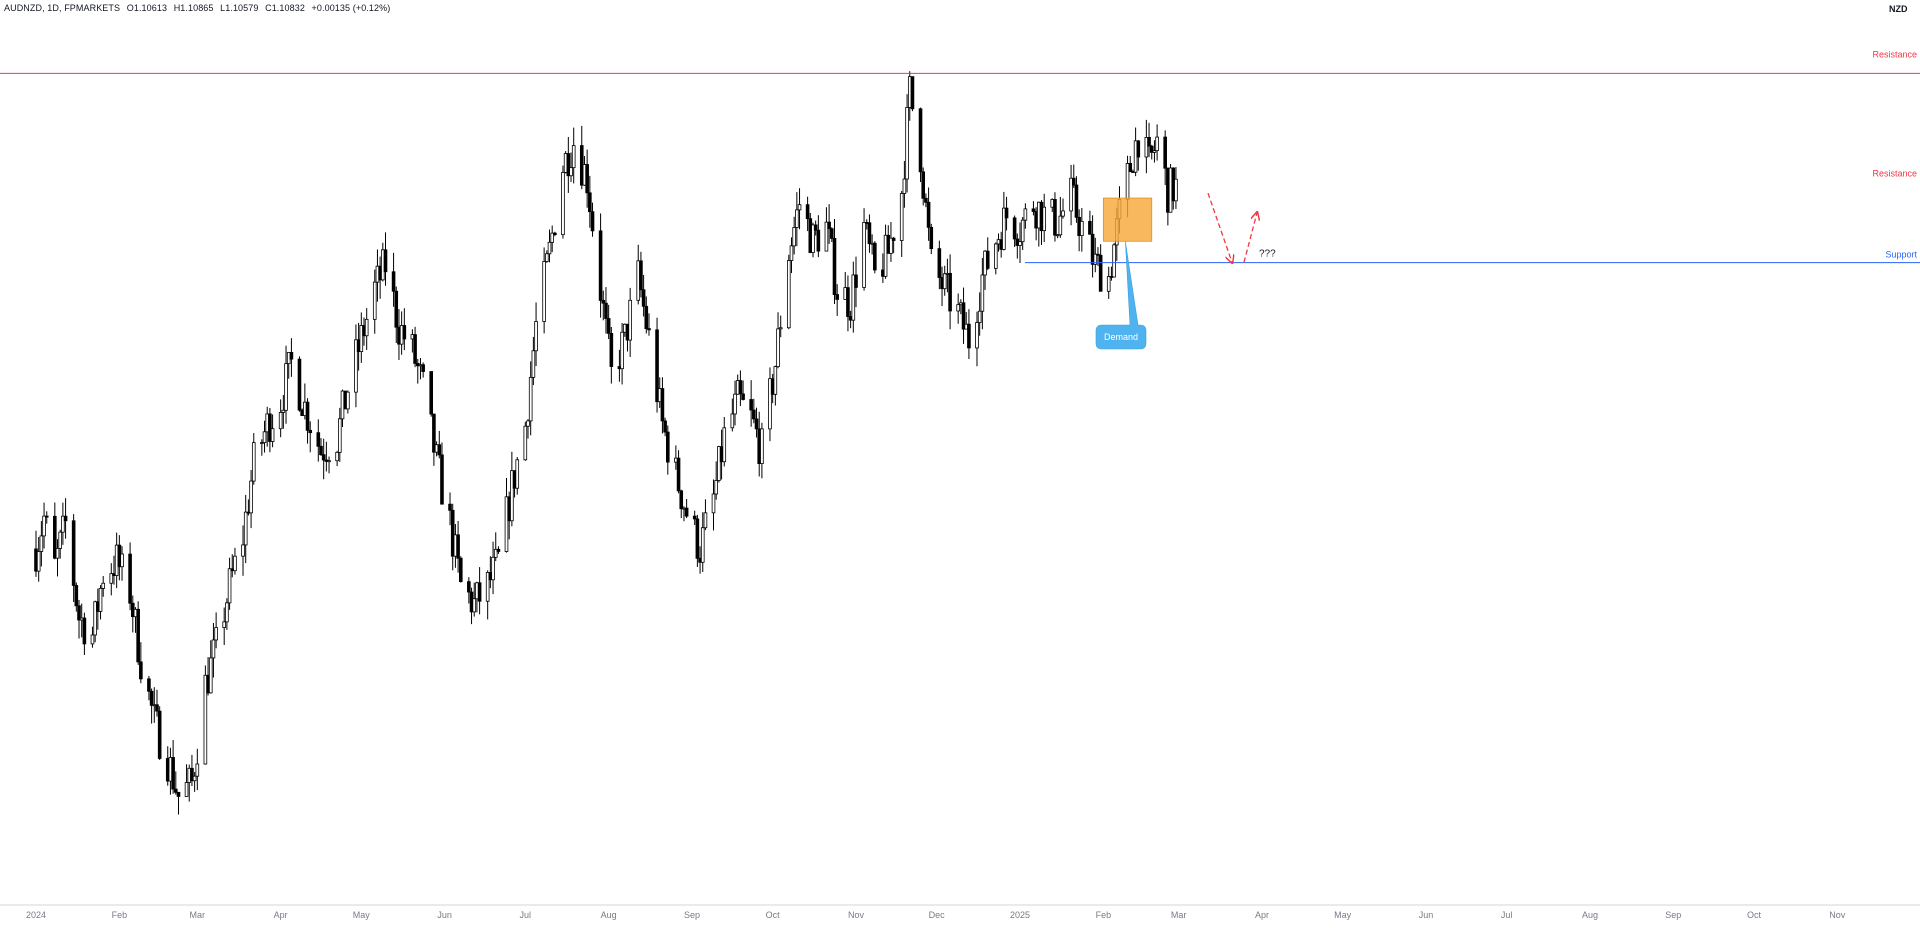 The image size is (1920, 928). What do you see at coordinates (1121, 295) in the screenshot?
I see `demand-callout` at bounding box center [1121, 295].